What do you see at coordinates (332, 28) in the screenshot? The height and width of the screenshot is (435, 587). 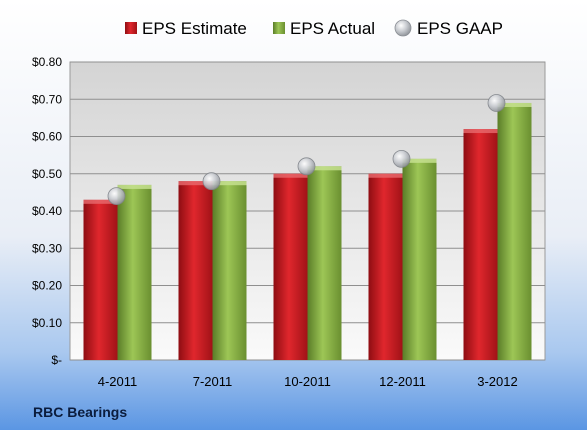 I see `legend-label-actual: EPS Actual` at bounding box center [332, 28].